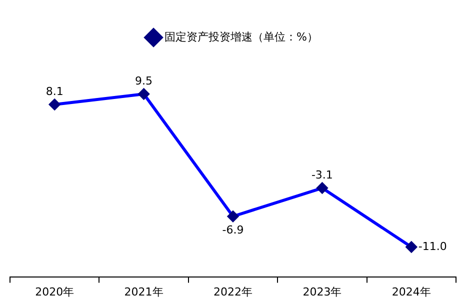 The height and width of the screenshot is (304, 466). I want to click on data-label: -3.1, so click(322, 175).